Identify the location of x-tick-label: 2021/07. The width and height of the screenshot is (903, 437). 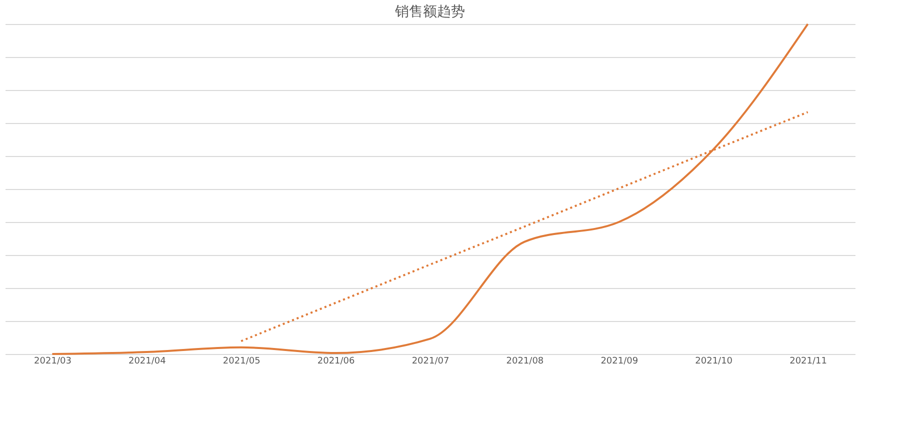
(431, 361).